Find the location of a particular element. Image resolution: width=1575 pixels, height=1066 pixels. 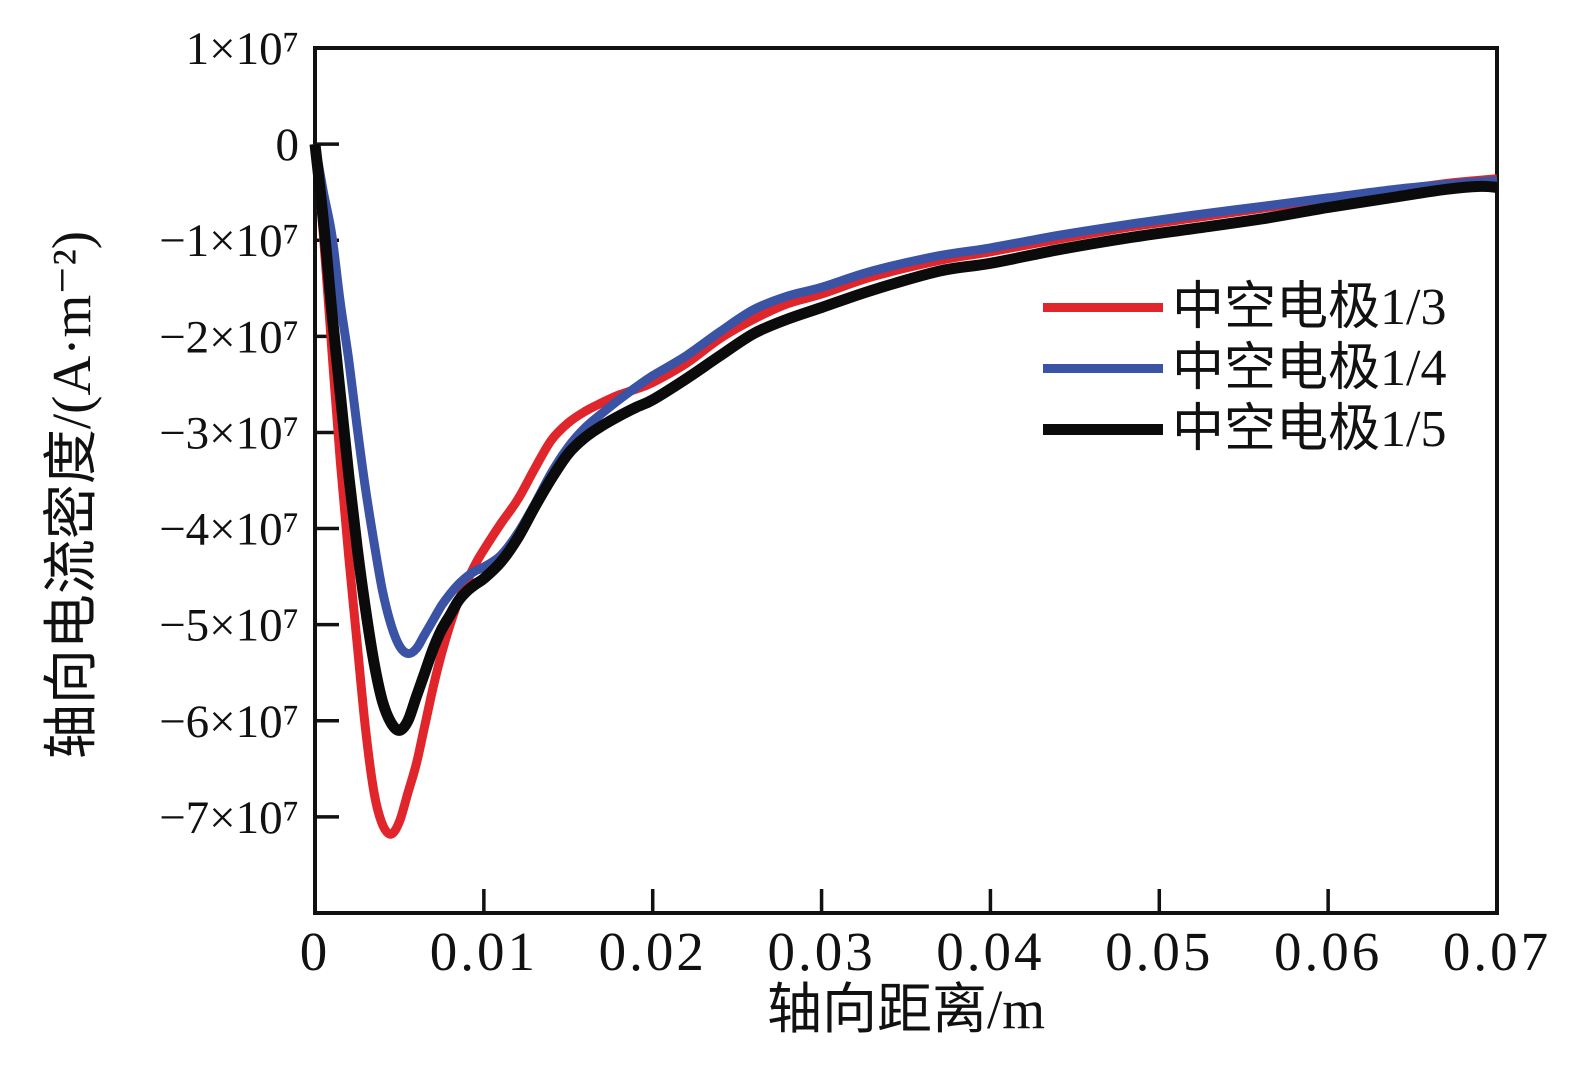

y-tick-label: −7×10⁷ is located at coordinates (229, 818).